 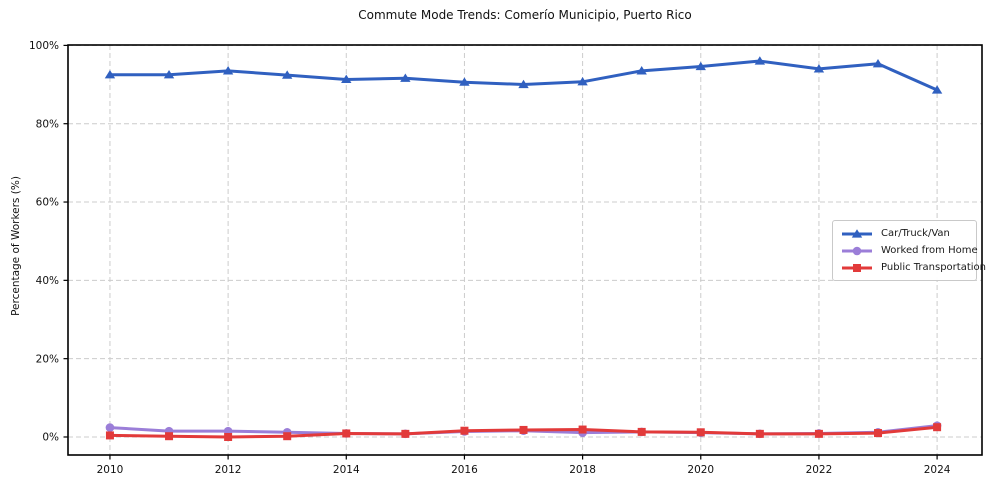 What do you see at coordinates (47, 203) in the screenshot?
I see `y-tick-label: 60%` at bounding box center [47, 203].